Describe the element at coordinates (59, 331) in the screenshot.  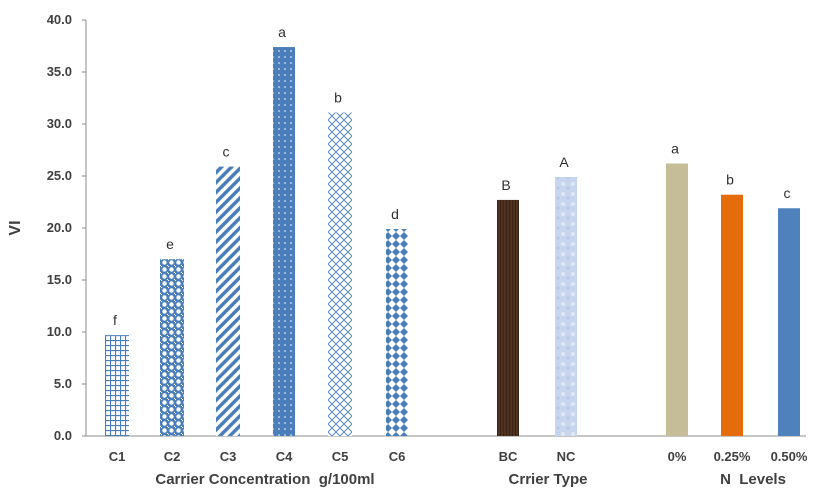
I see `y-tick-label: 10.0` at that location.